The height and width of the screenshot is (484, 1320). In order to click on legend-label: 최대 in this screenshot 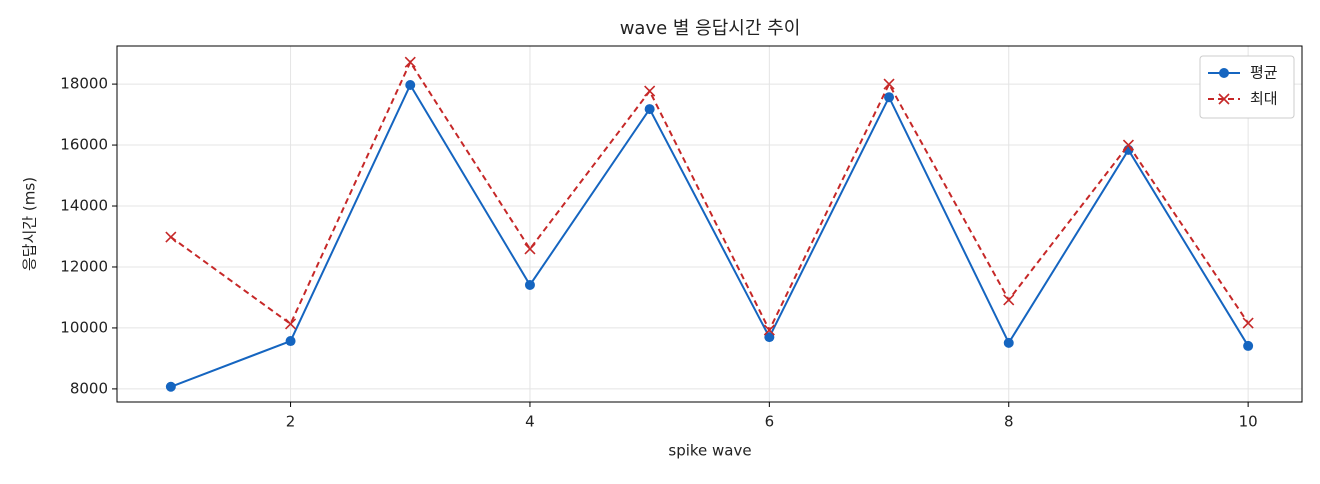, I will do `click(1264, 99)`.